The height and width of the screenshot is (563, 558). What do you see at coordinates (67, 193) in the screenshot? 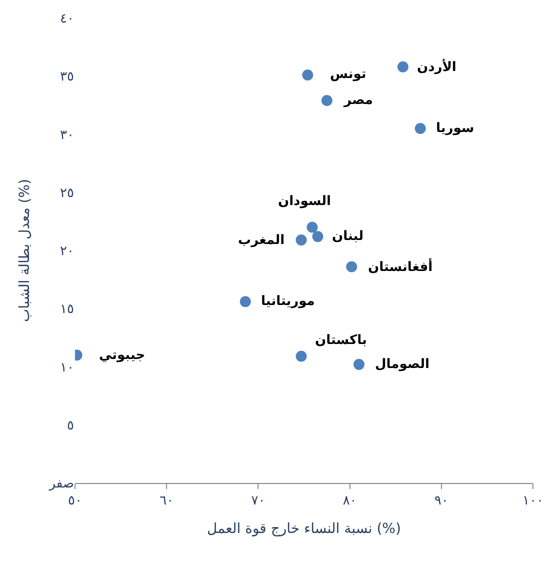
I see `y-tick-label: ٢٥` at bounding box center [67, 193].